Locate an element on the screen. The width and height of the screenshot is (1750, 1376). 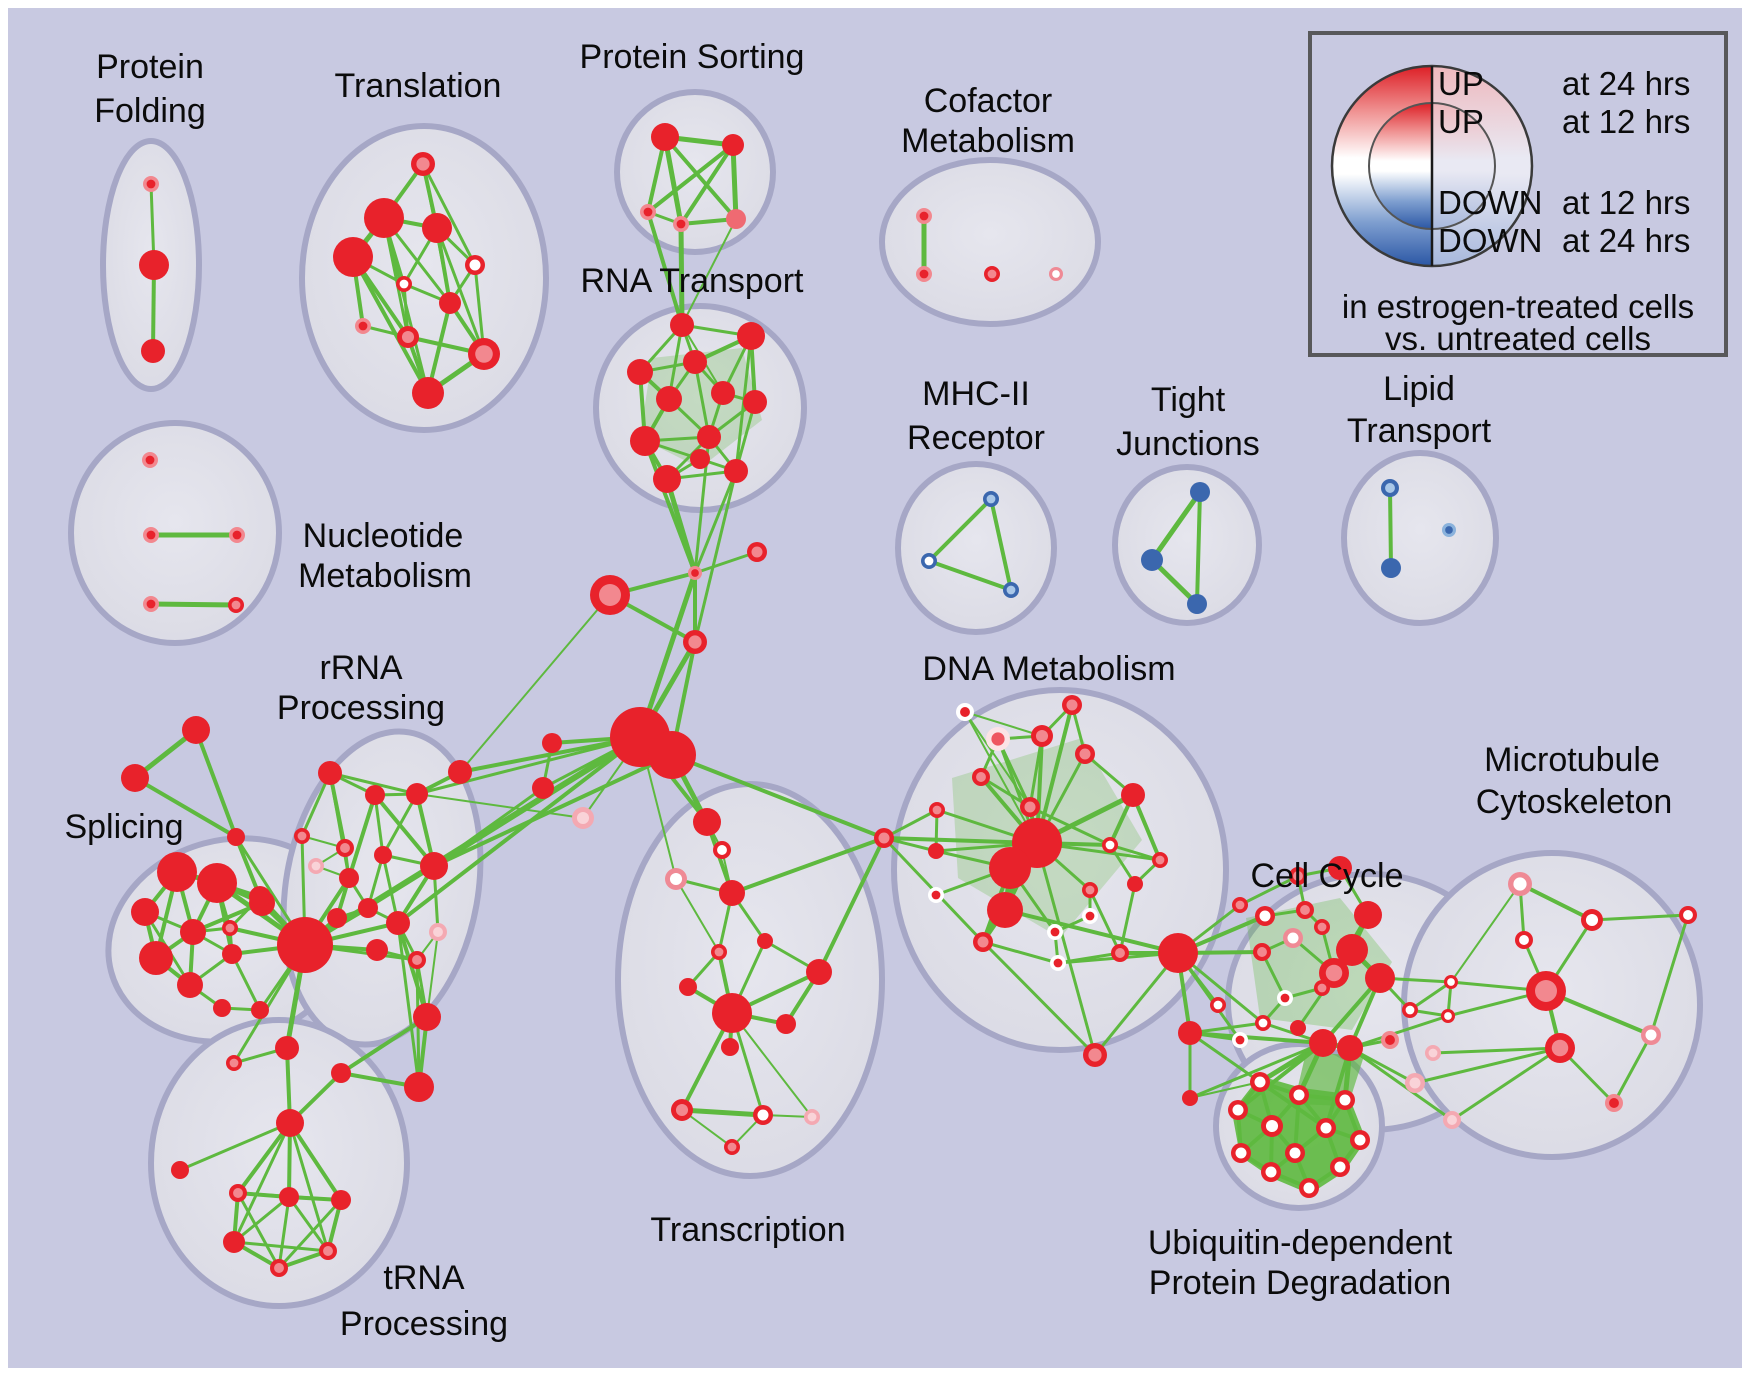
legend-glyph-inner-left is located at coordinates (1400, 166).